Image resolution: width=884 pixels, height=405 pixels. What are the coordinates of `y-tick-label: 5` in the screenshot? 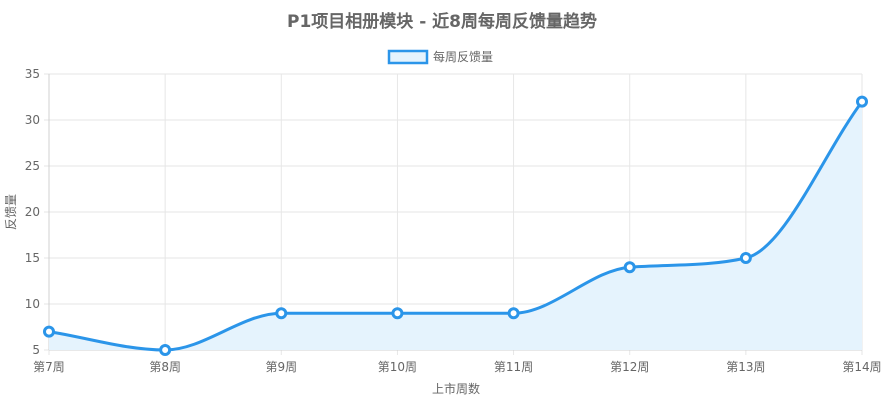 It's located at (36, 350).